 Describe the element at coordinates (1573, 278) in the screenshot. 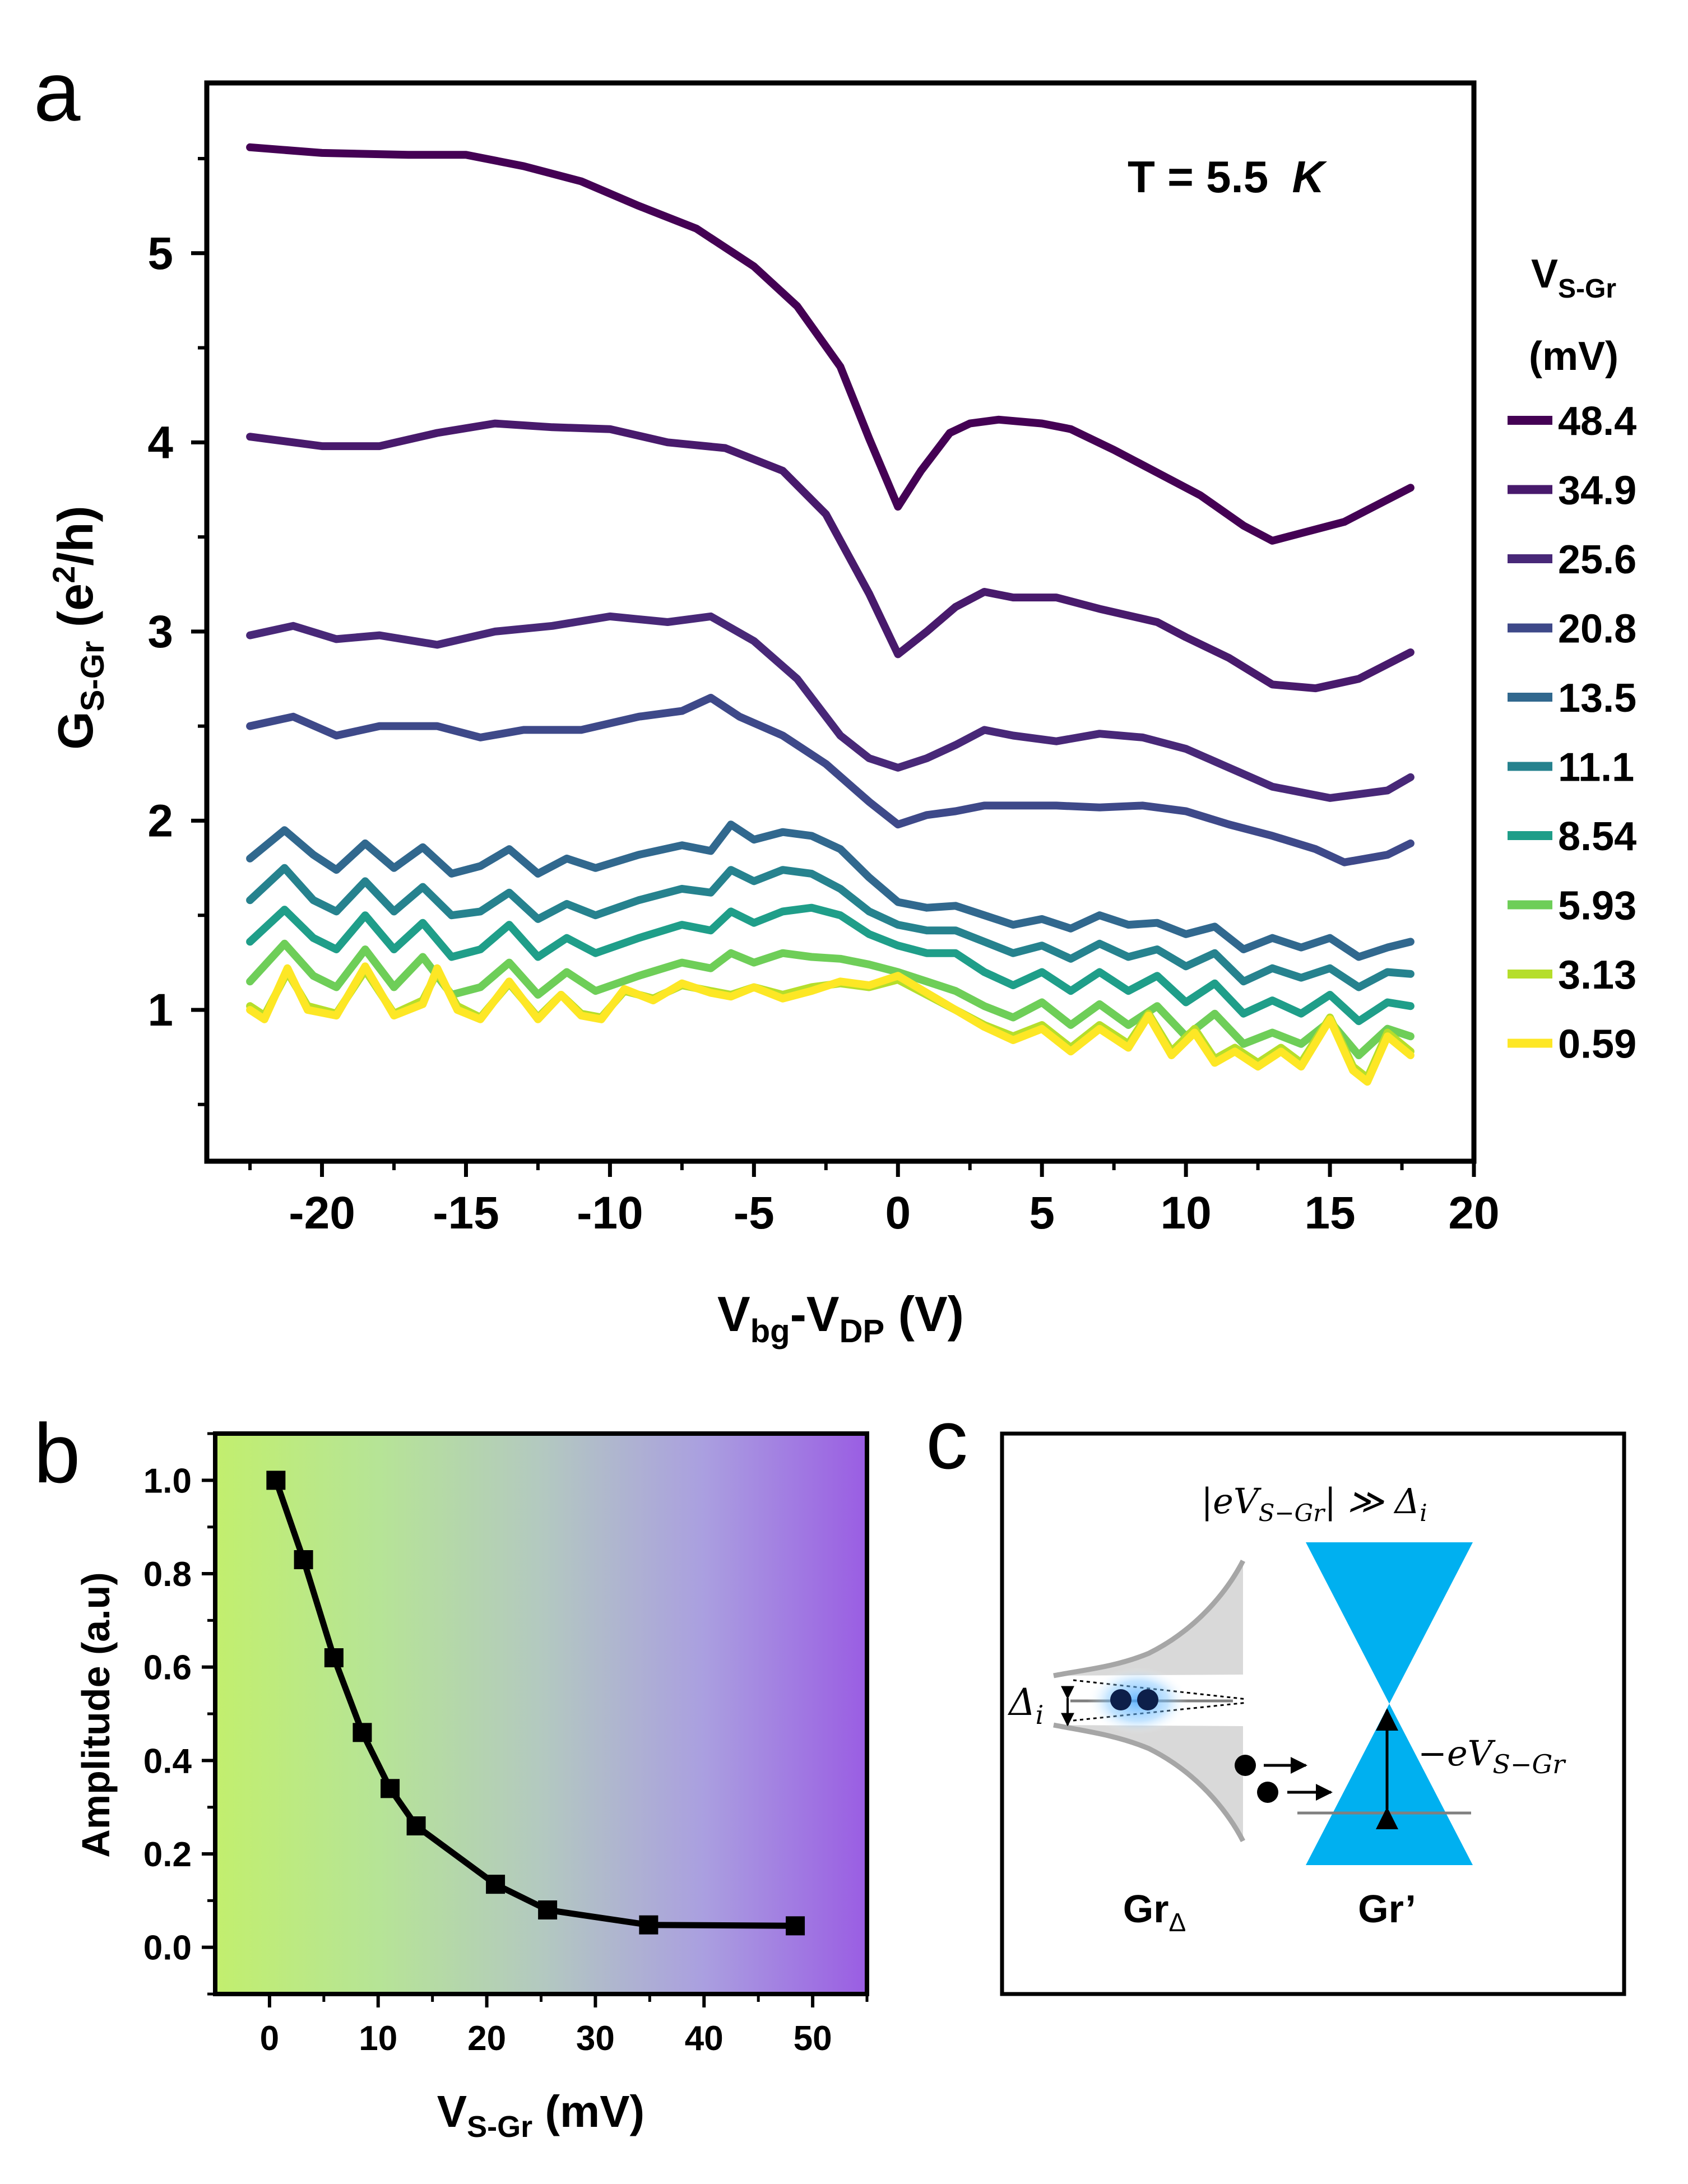

I see `legend-title: VS-Gr` at that location.